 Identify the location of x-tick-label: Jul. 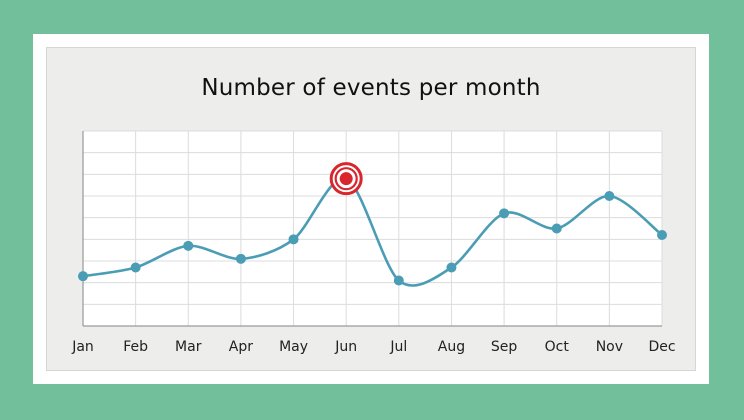
(398, 347).